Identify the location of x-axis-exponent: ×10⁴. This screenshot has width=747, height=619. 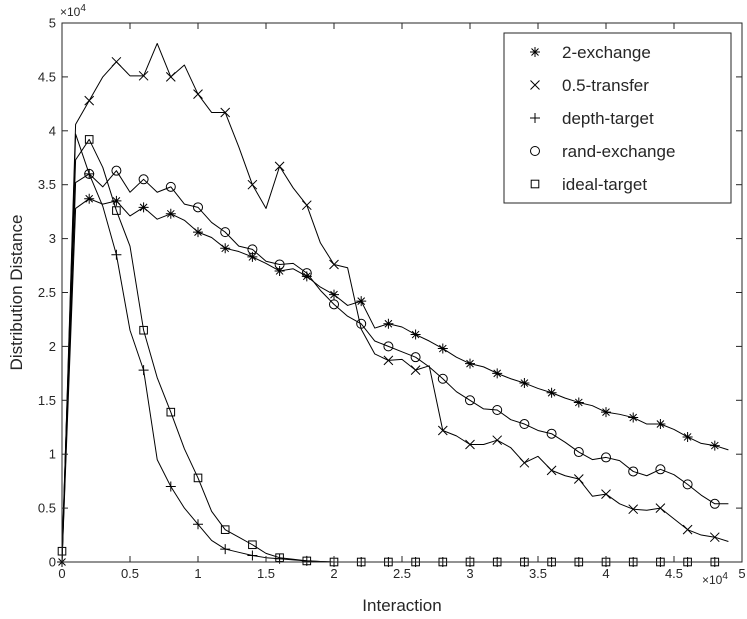
(715, 579).